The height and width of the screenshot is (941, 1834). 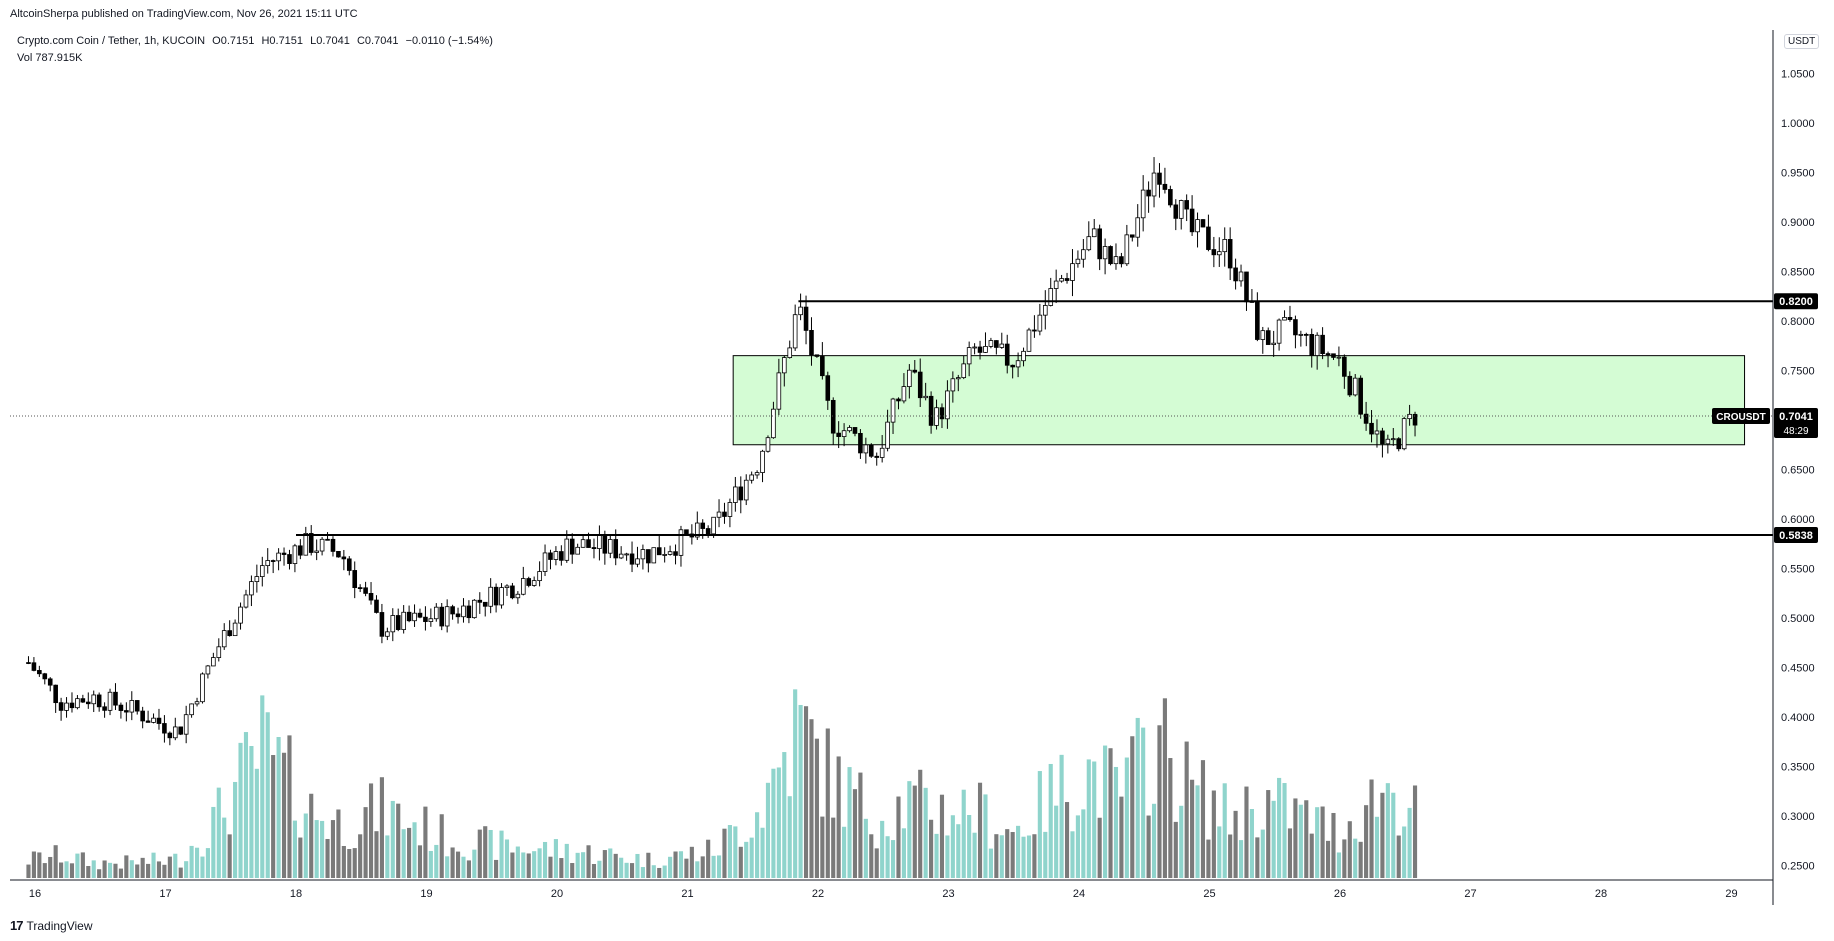 I want to click on low-label: L, so click(x=313, y=41).